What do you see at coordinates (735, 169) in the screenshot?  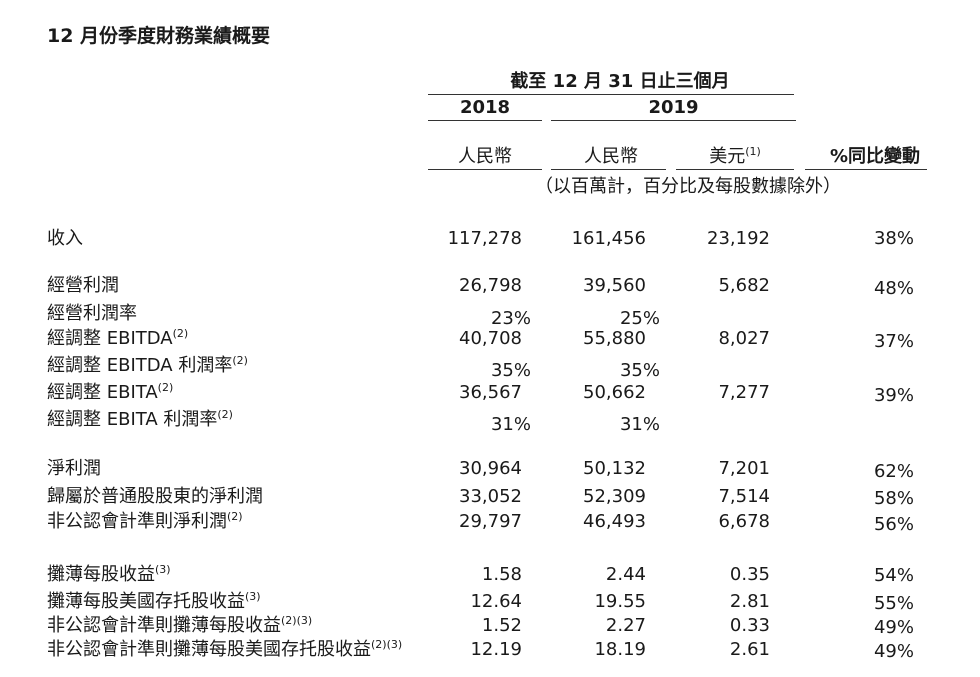 I see `col-usd-rule` at bounding box center [735, 169].